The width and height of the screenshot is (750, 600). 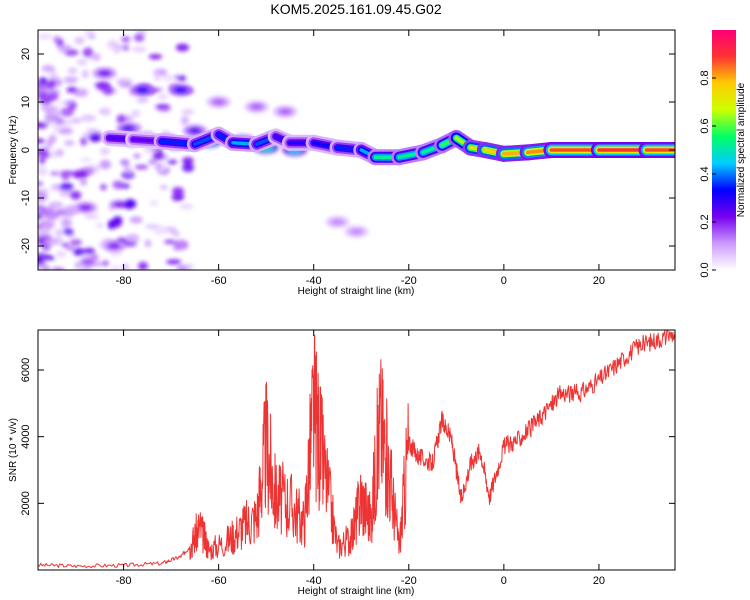 What do you see at coordinates (26, 102) in the screenshot?
I see `y-tick-label: 10` at bounding box center [26, 102].